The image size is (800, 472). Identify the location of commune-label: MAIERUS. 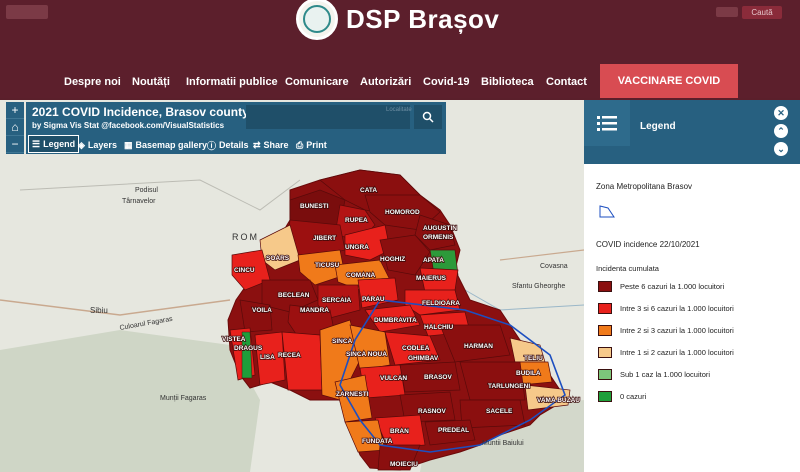
(431, 278).